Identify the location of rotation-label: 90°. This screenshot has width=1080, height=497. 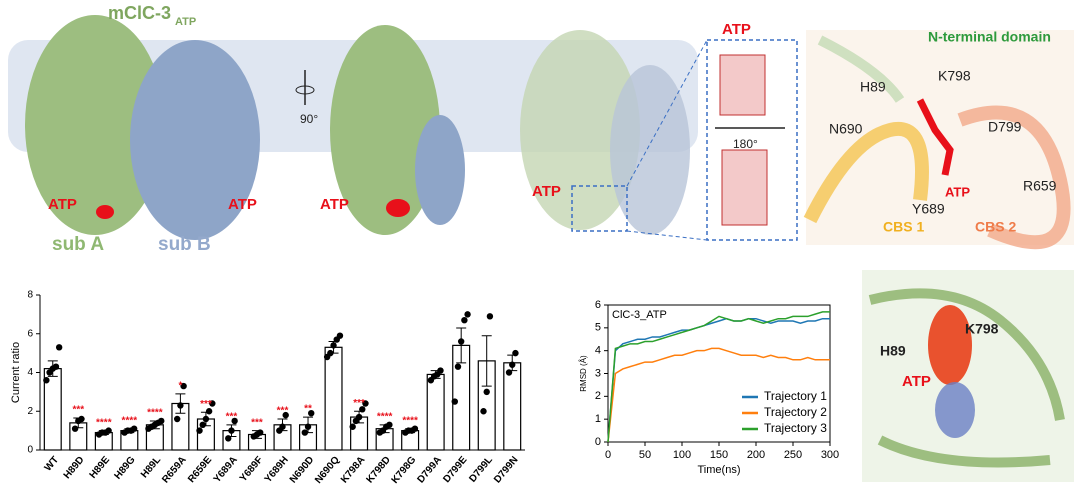
(309, 119).